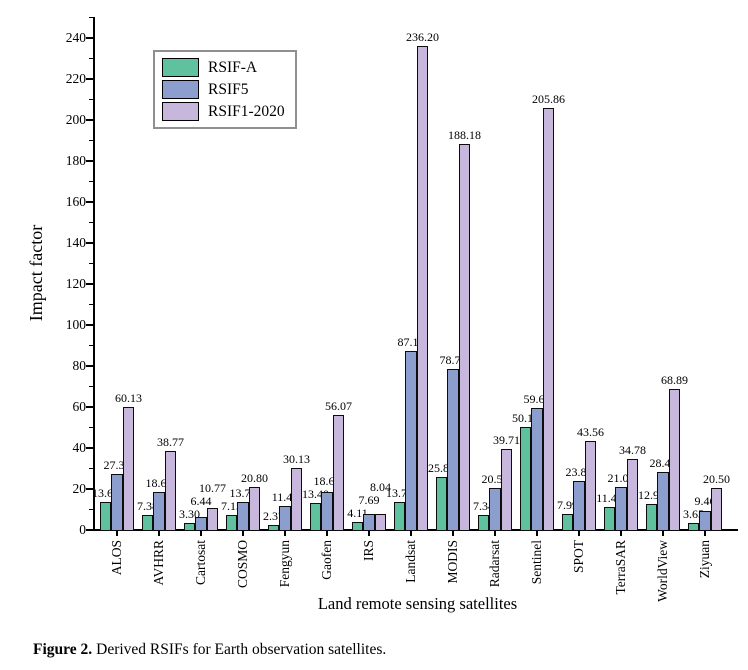  What do you see at coordinates (380, 486) in the screenshot?
I see `value-label-rsif1-2020-irs: 8.04` at bounding box center [380, 486].